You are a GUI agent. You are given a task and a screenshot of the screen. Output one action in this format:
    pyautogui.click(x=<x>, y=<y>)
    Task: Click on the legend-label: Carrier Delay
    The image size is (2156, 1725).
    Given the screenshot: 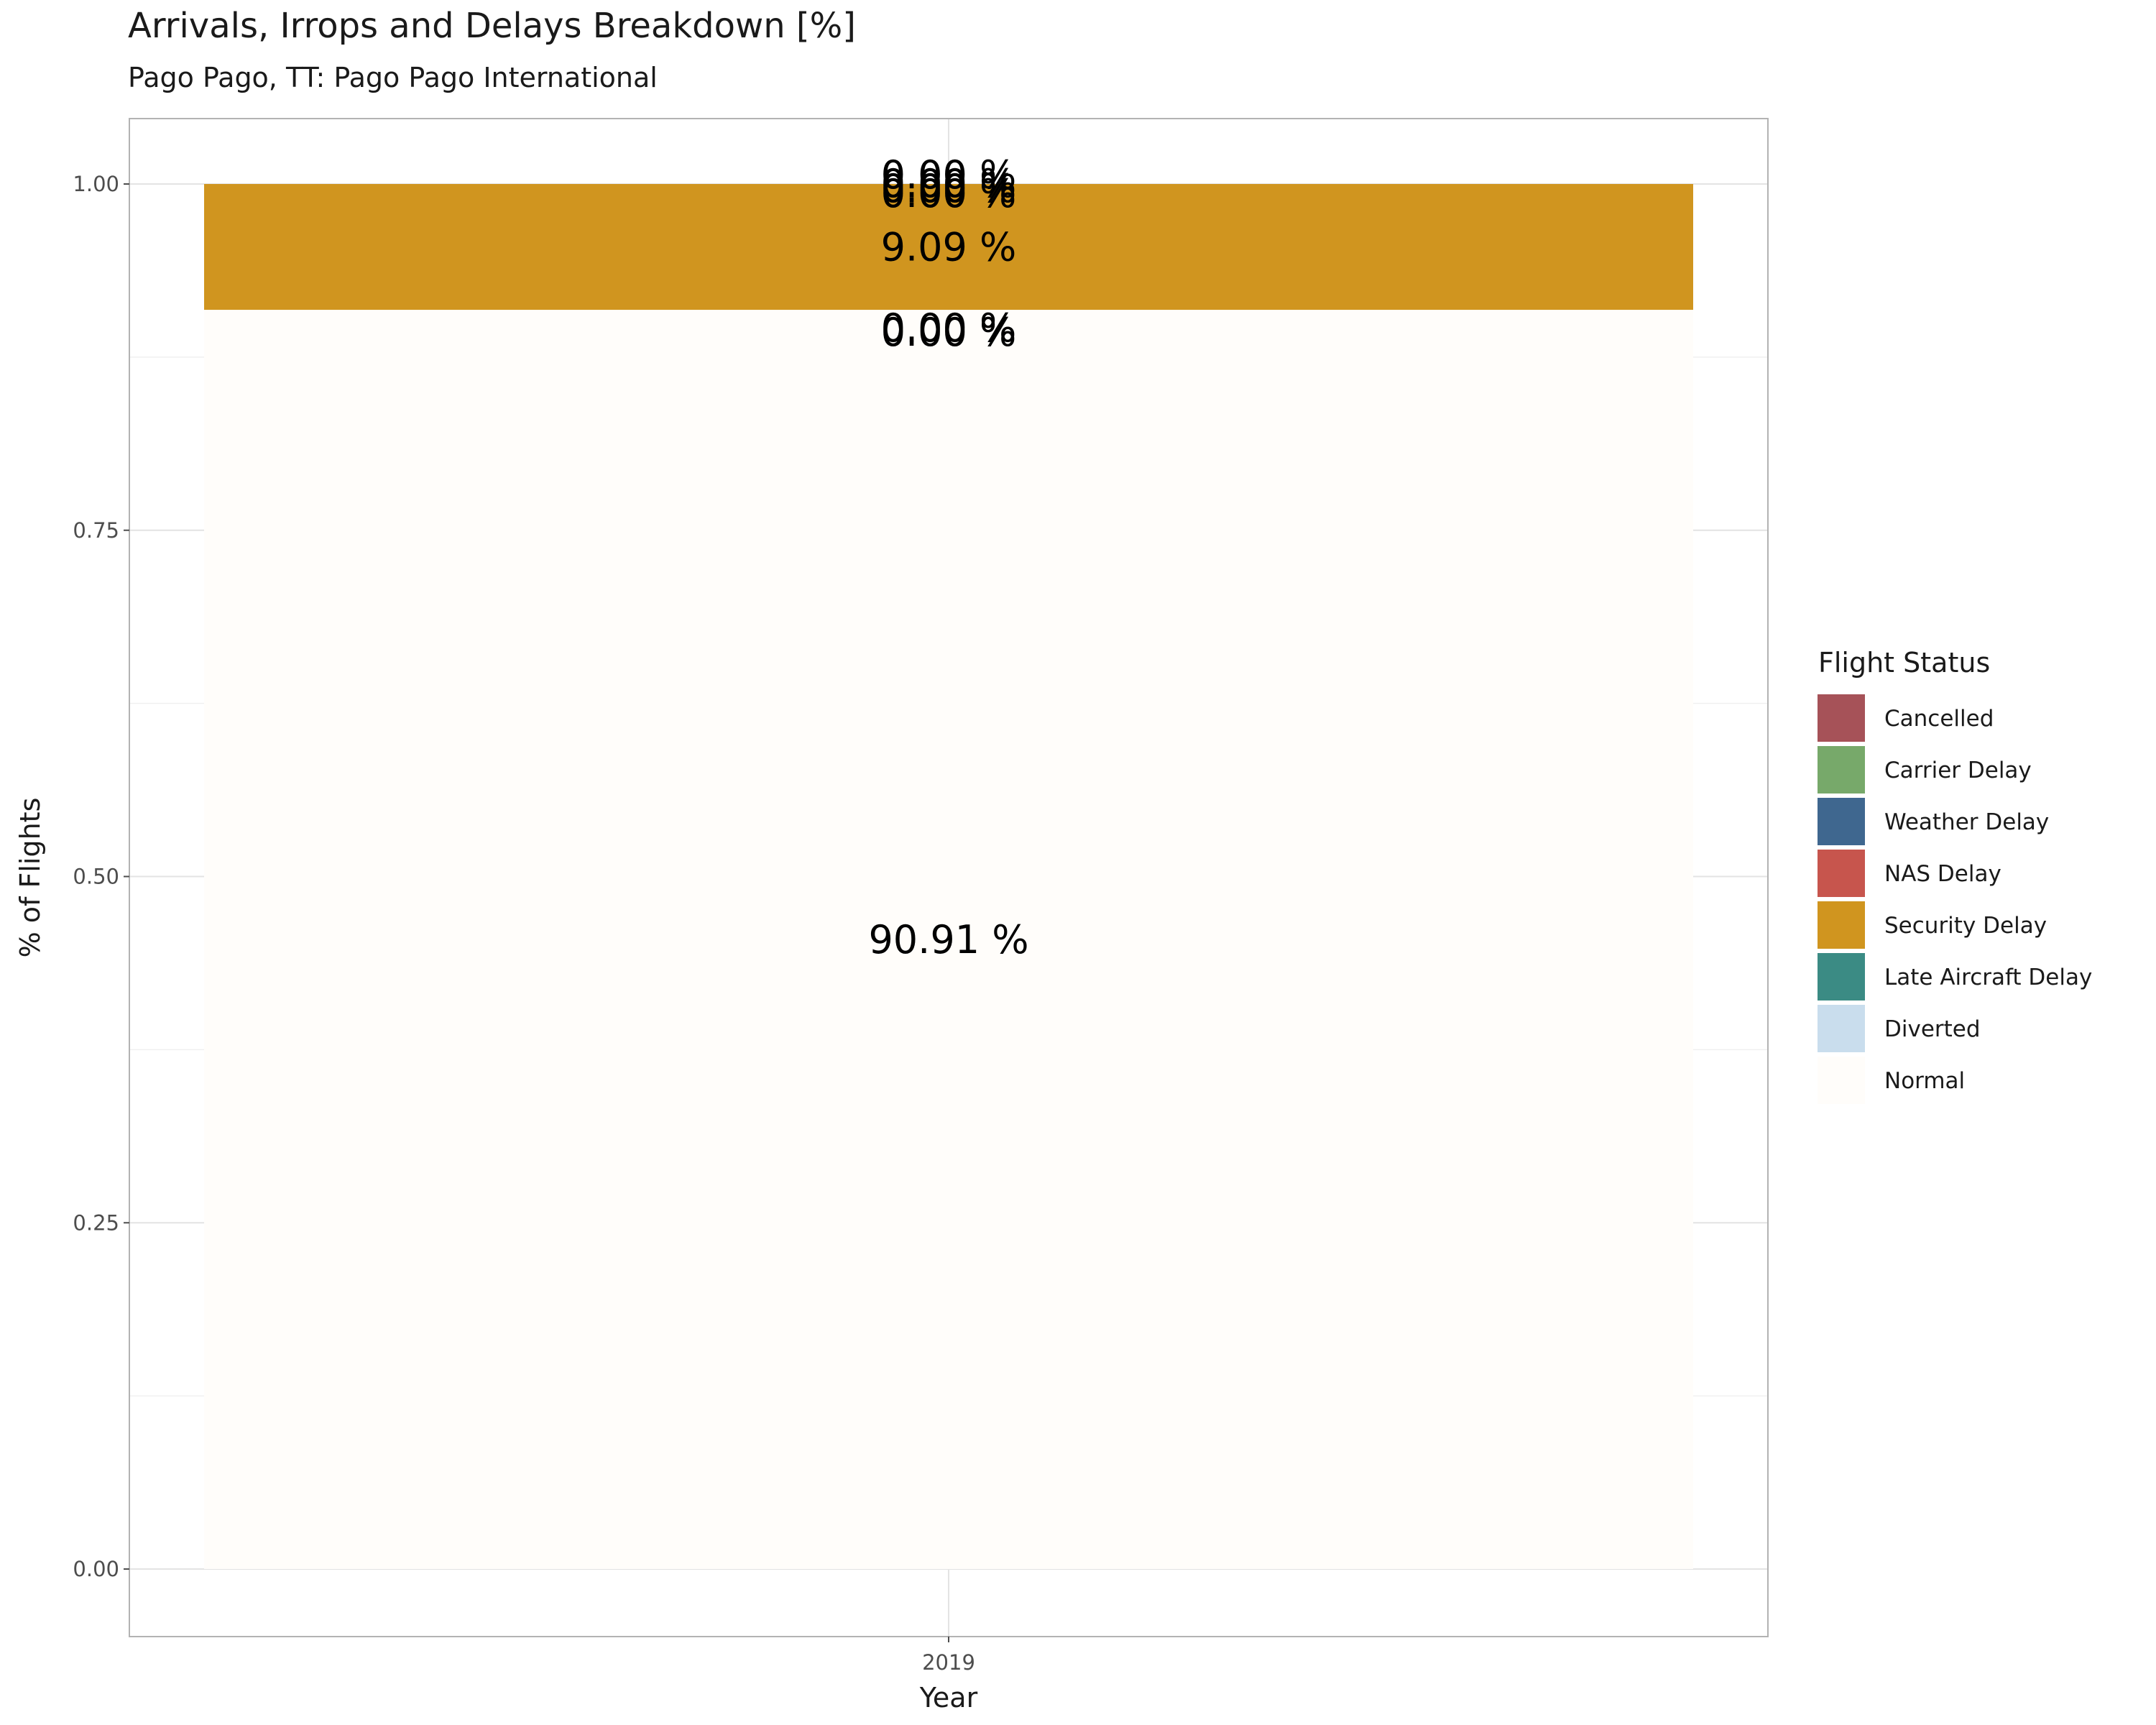 What is the action you would take?
    pyautogui.click(x=1958, y=770)
    